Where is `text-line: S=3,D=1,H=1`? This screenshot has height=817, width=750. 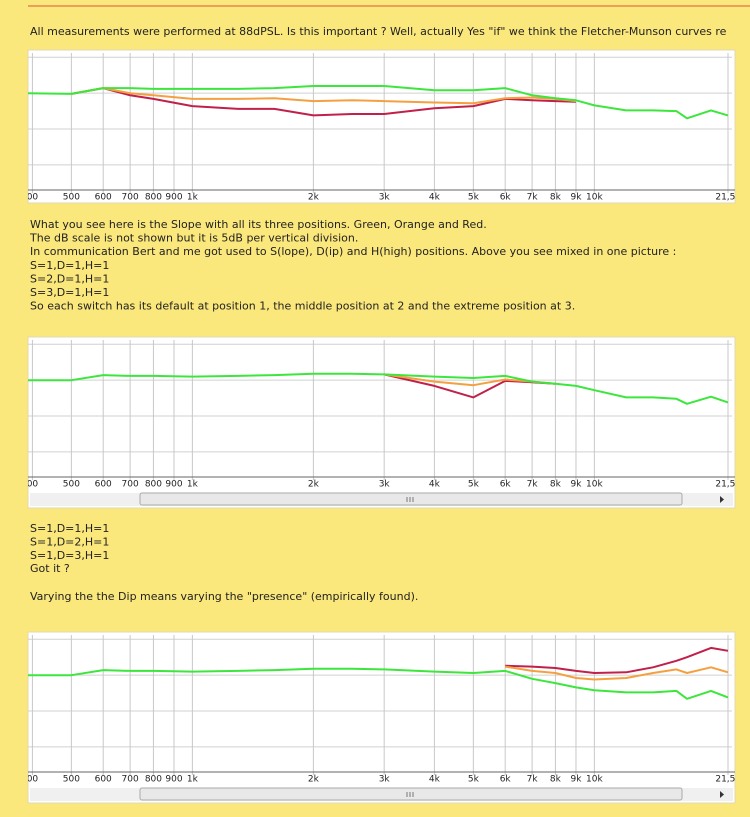
text-line: S=3,D=1,H=1 is located at coordinates (69, 292).